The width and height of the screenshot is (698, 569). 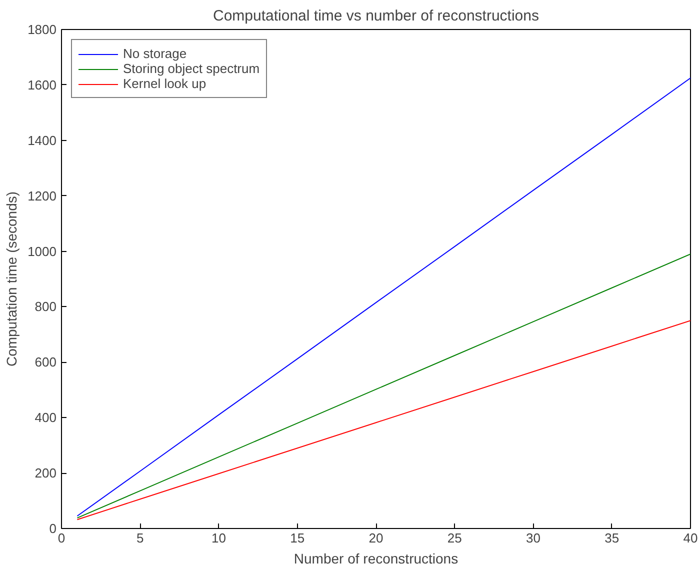 I want to click on legend-label: No storage, so click(x=155, y=53).